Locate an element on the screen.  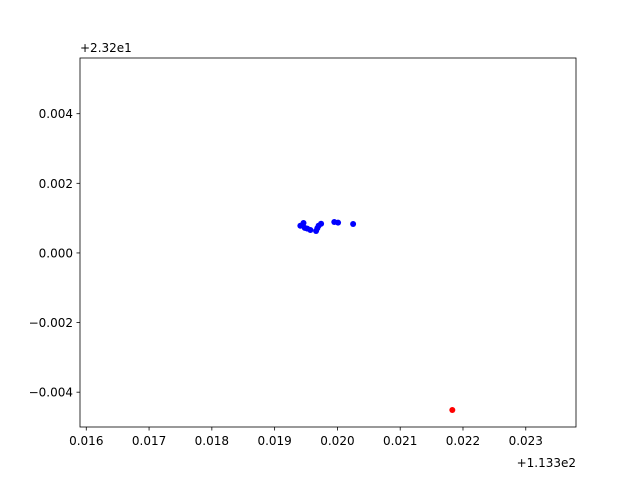
red-data-point is located at coordinates (452, 409).